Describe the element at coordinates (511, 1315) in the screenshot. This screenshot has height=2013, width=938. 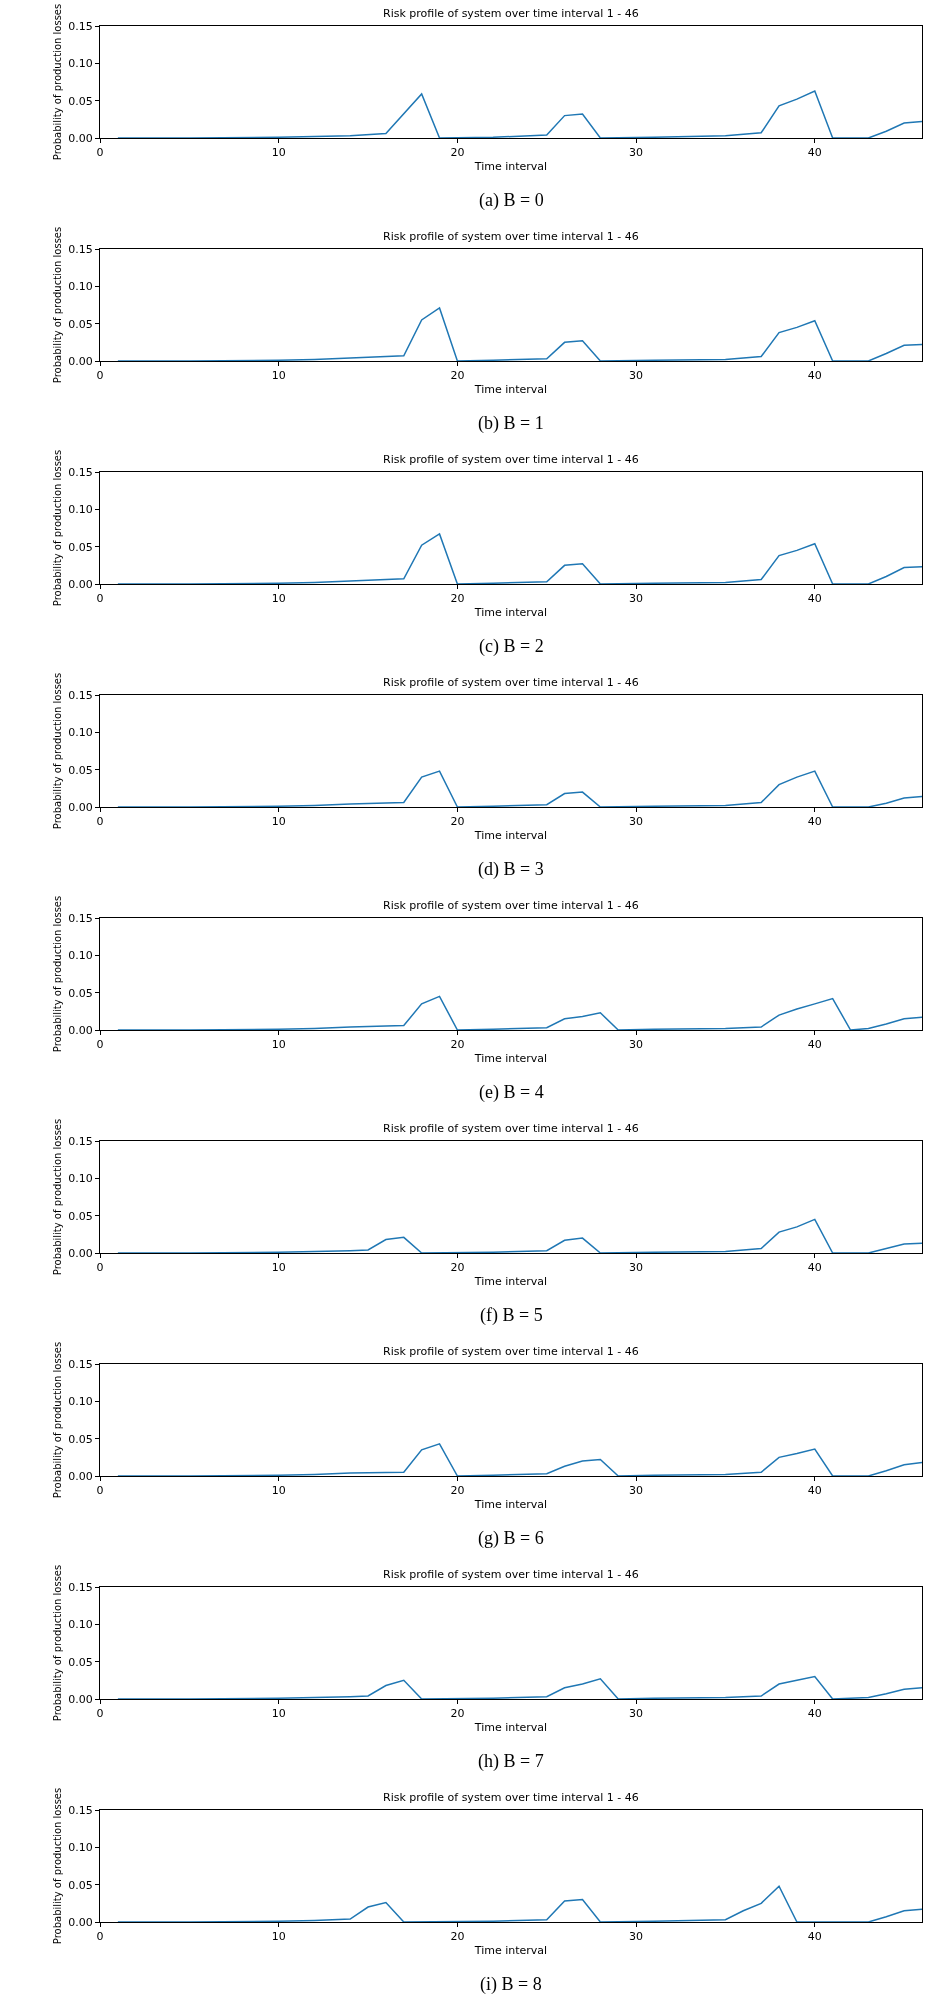
I see `text: (f) B = 5` at that location.